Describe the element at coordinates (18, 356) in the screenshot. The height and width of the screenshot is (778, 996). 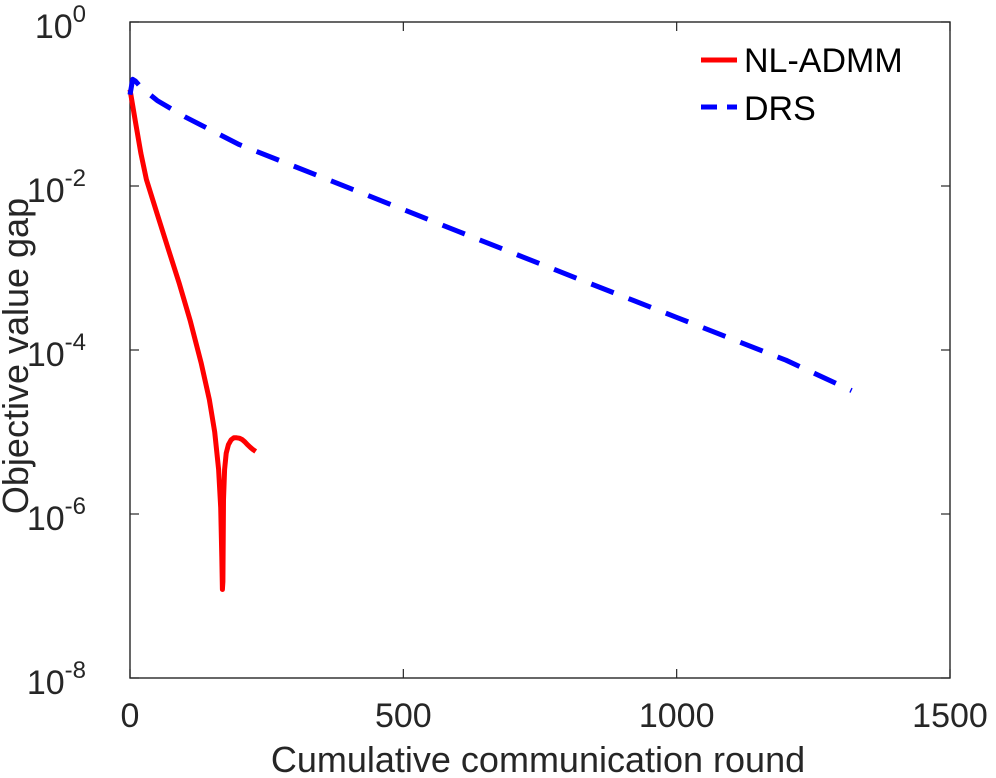
I see `y-axis-title: Objective value gap` at that location.